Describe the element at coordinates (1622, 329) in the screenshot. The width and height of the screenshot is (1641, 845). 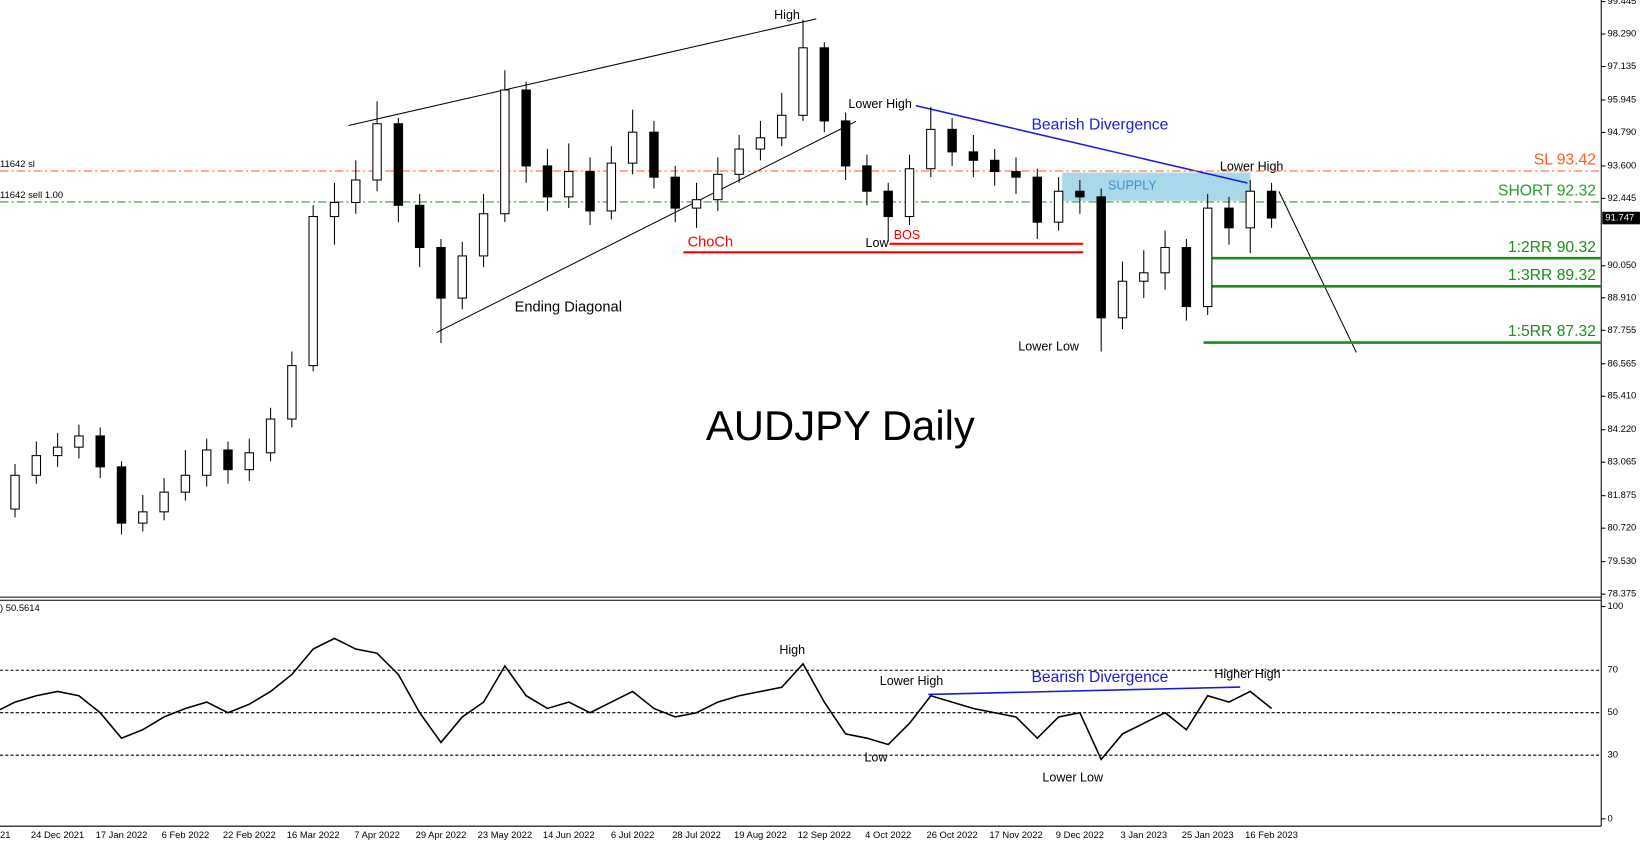
I see `y-tick-label: 87.755` at that location.